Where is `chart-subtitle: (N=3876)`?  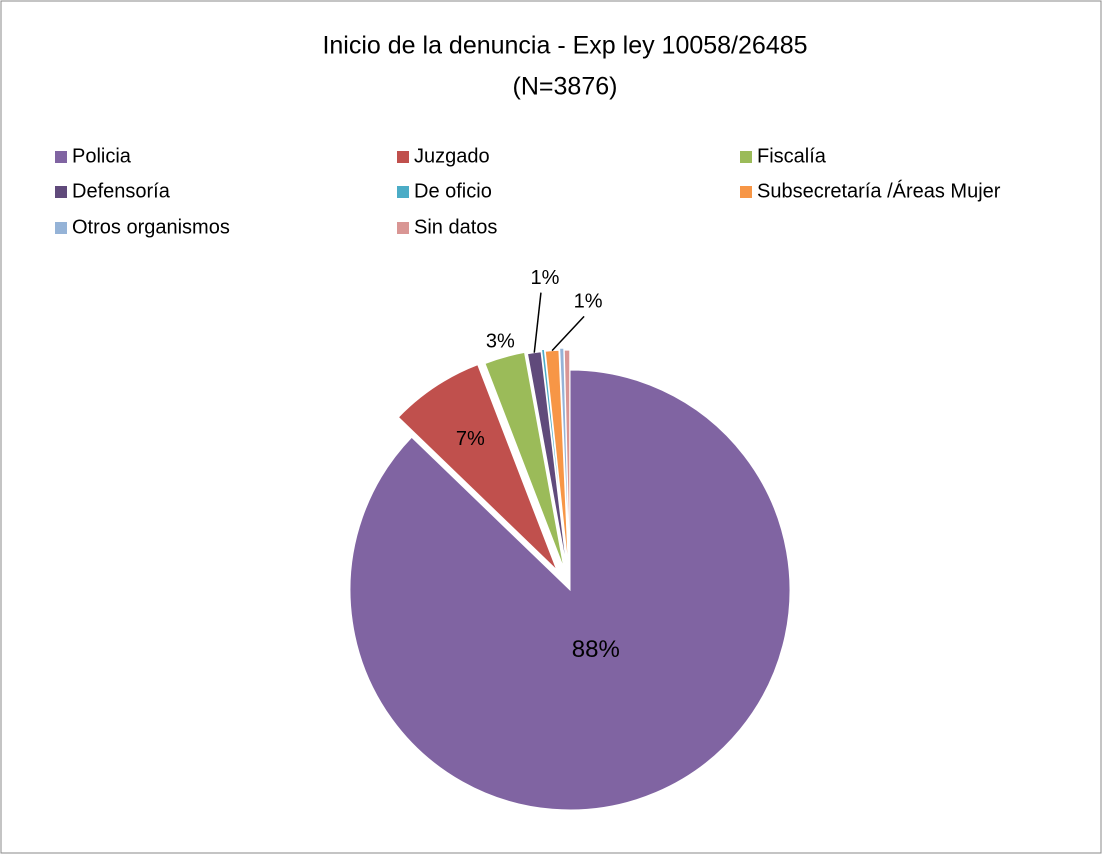 chart-subtitle: (N=3876) is located at coordinates (565, 87).